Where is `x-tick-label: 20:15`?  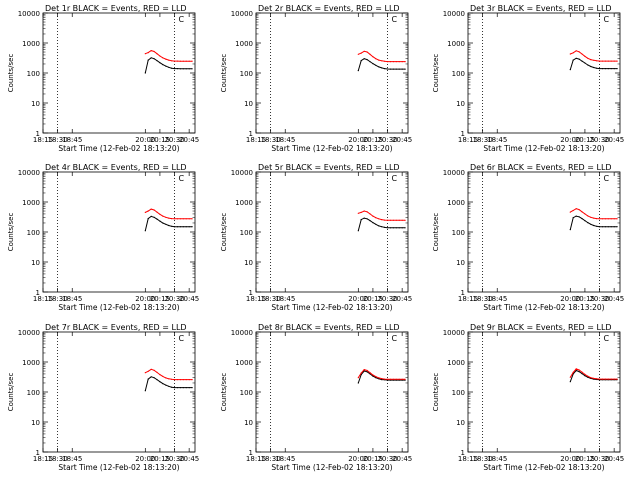
x-tick-label: 20:15 is located at coordinates (585, 140).